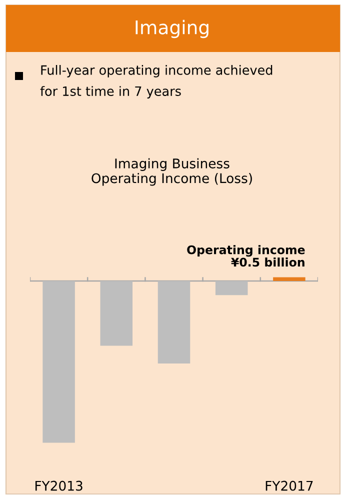 The image size is (345, 500). What do you see at coordinates (246, 256) in the screenshot?
I see `annotation: Operating income ¥0.5 billion` at bounding box center [246, 256].